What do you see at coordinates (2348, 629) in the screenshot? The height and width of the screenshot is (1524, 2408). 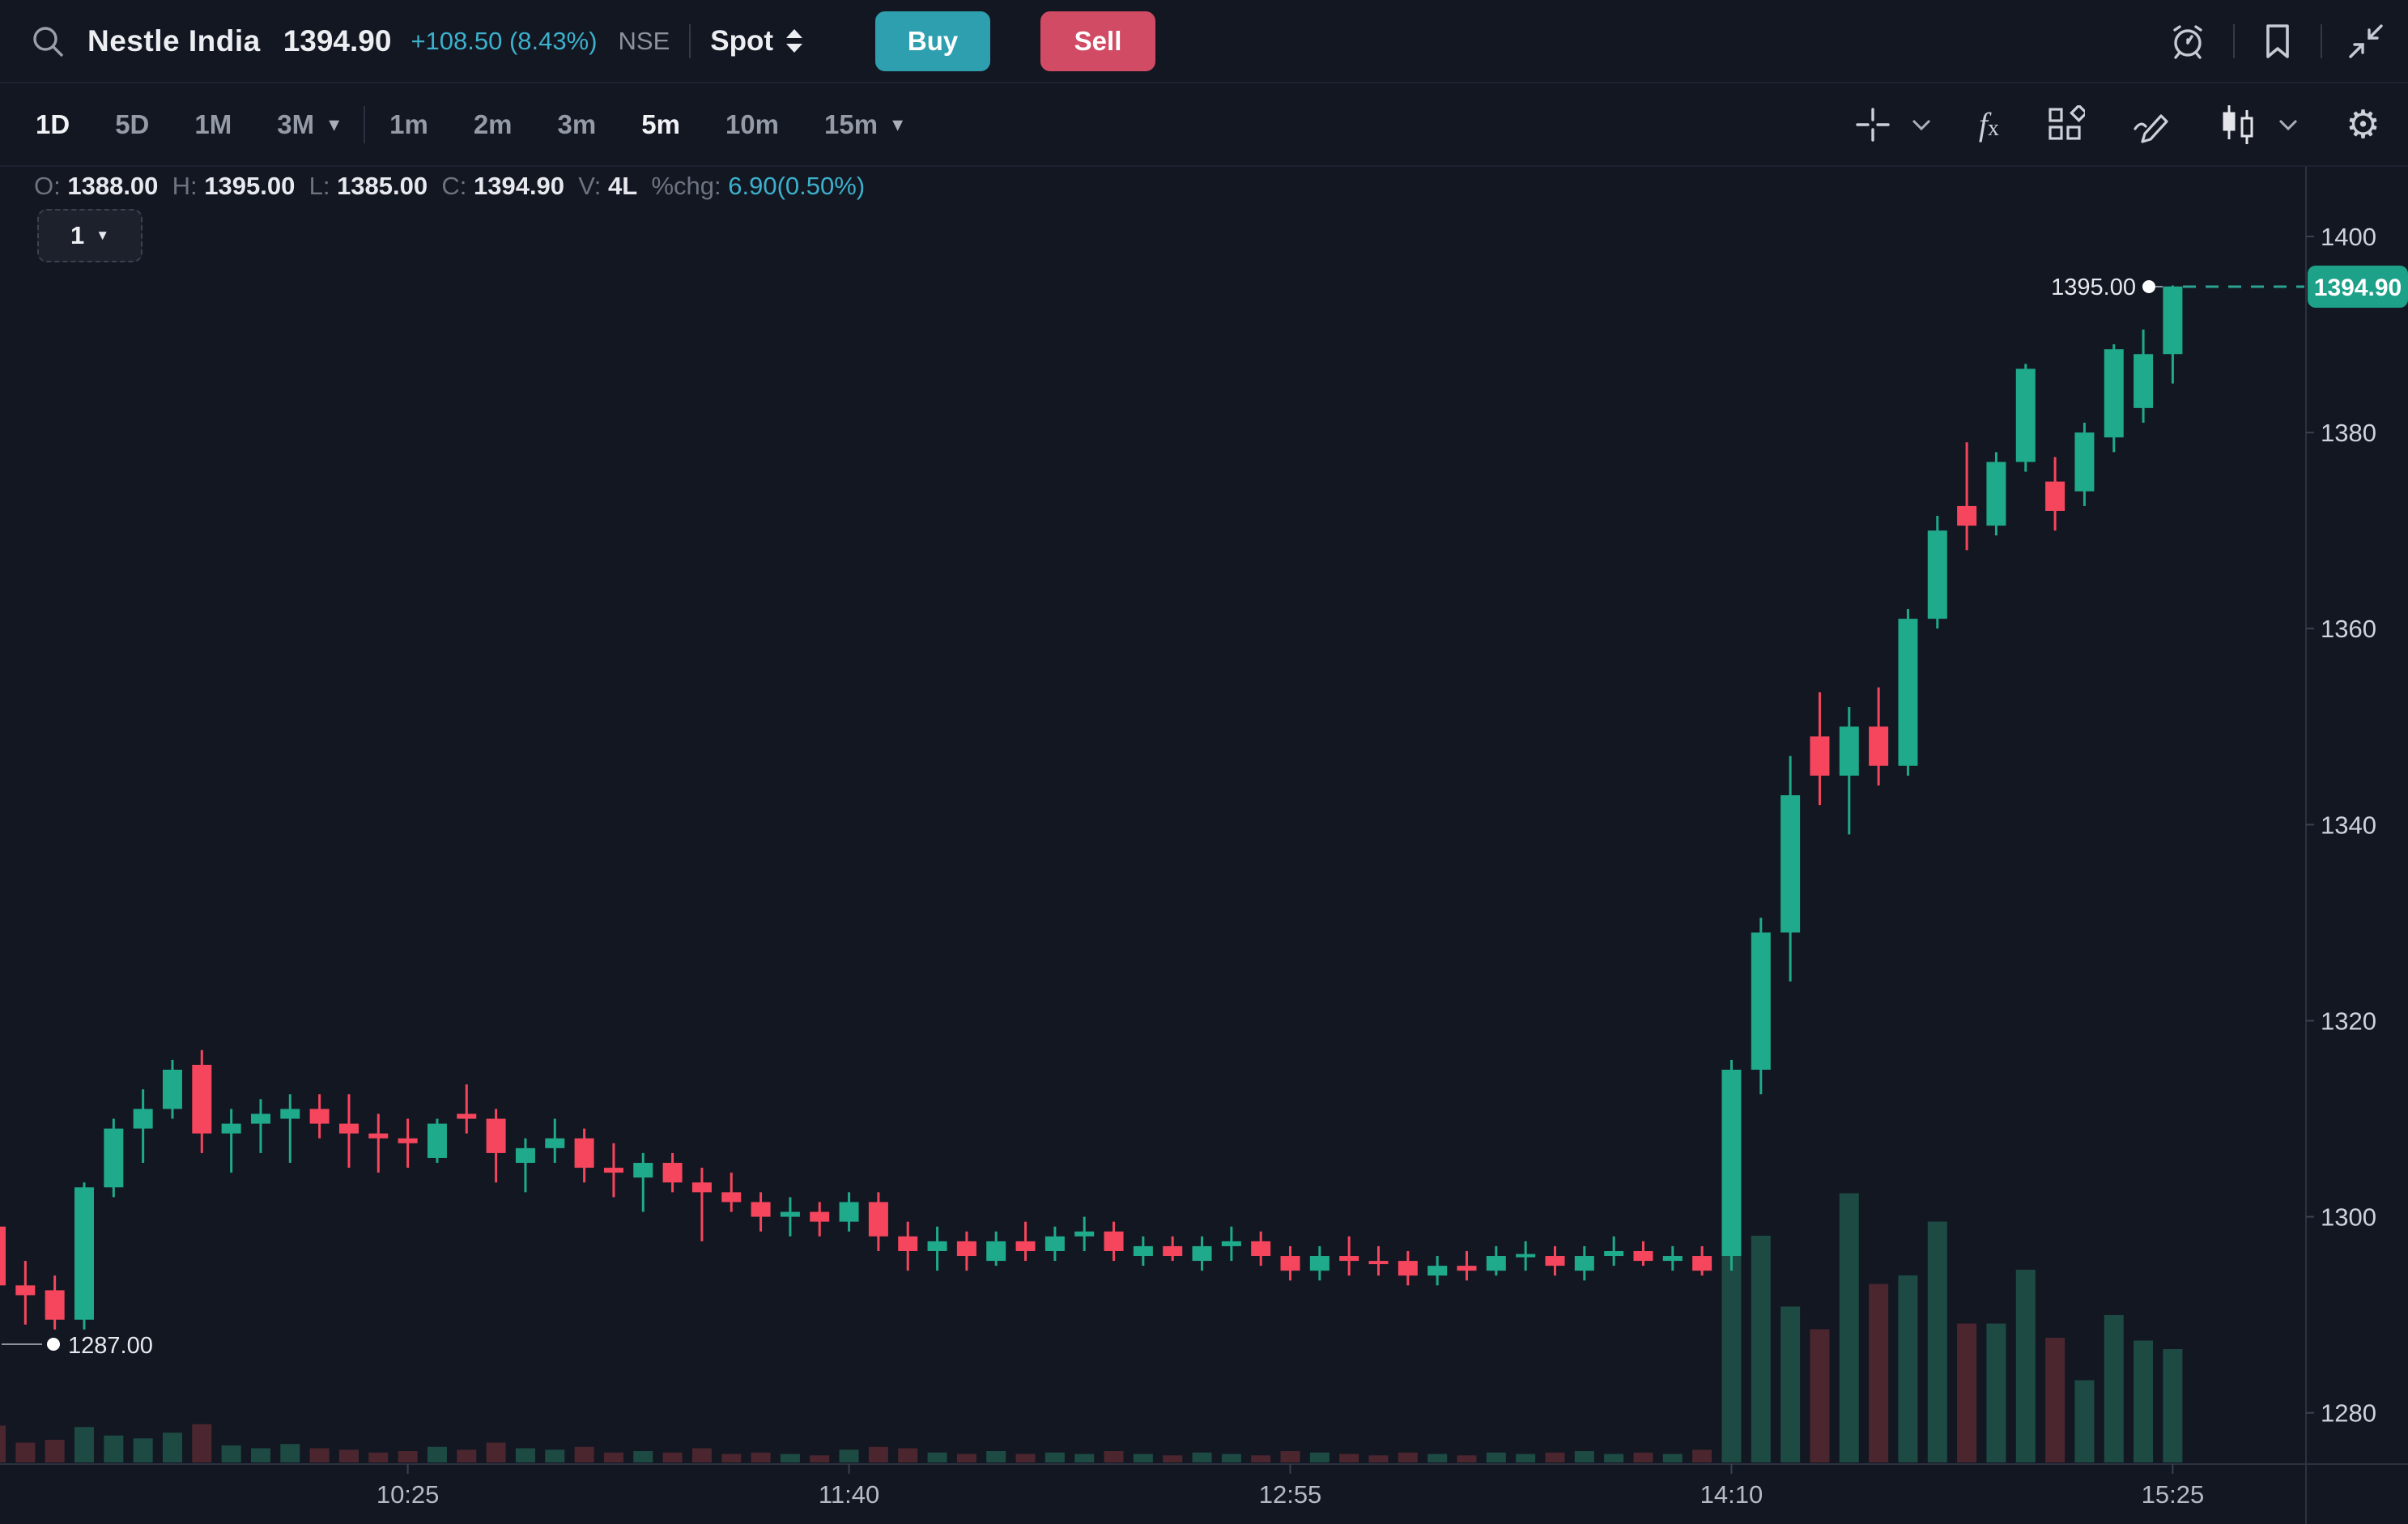 I see `price-tick-label: 1360` at bounding box center [2348, 629].